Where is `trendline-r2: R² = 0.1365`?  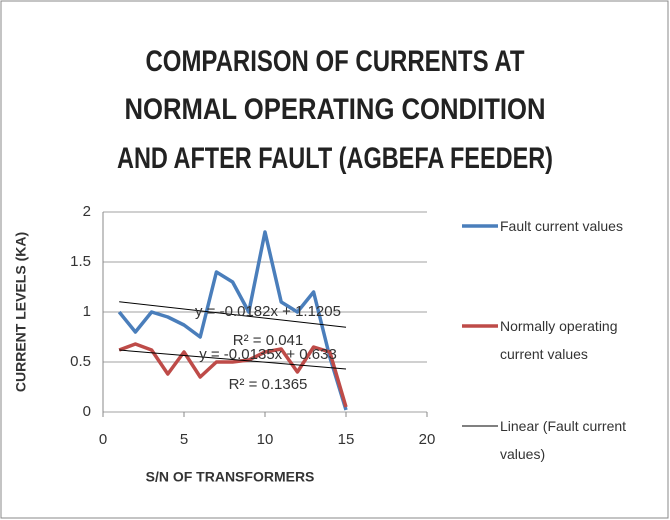
trendline-r2: R² = 0.1365 is located at coordinates (268, 384).